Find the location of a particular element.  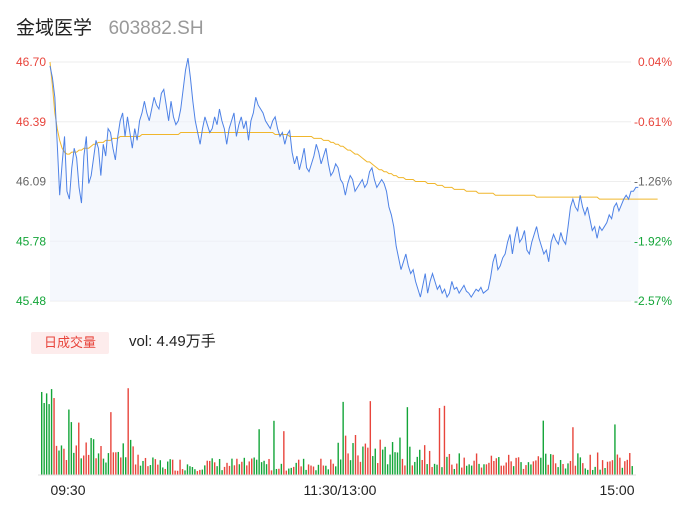

price-tick-label: 46.70 is located at coordinates (31, 62).